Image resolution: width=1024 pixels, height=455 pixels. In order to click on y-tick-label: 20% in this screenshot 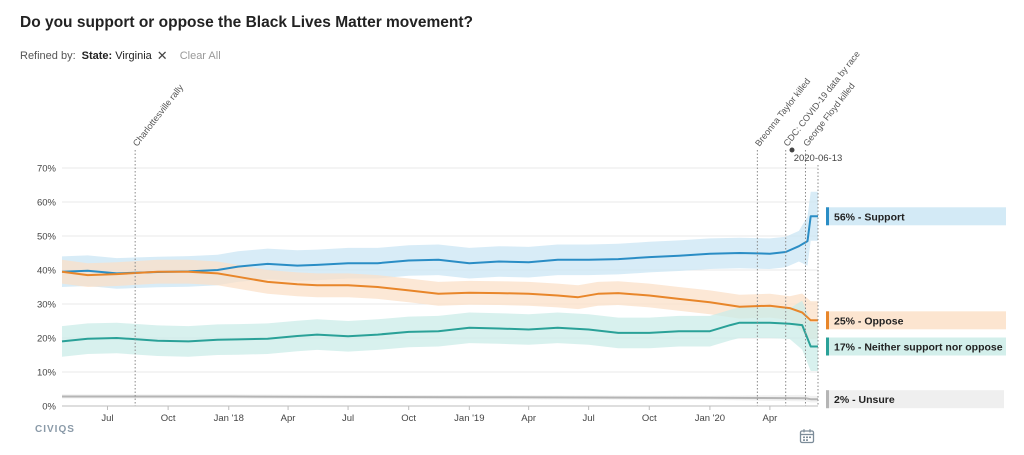, I will do `click(47, 339)`.